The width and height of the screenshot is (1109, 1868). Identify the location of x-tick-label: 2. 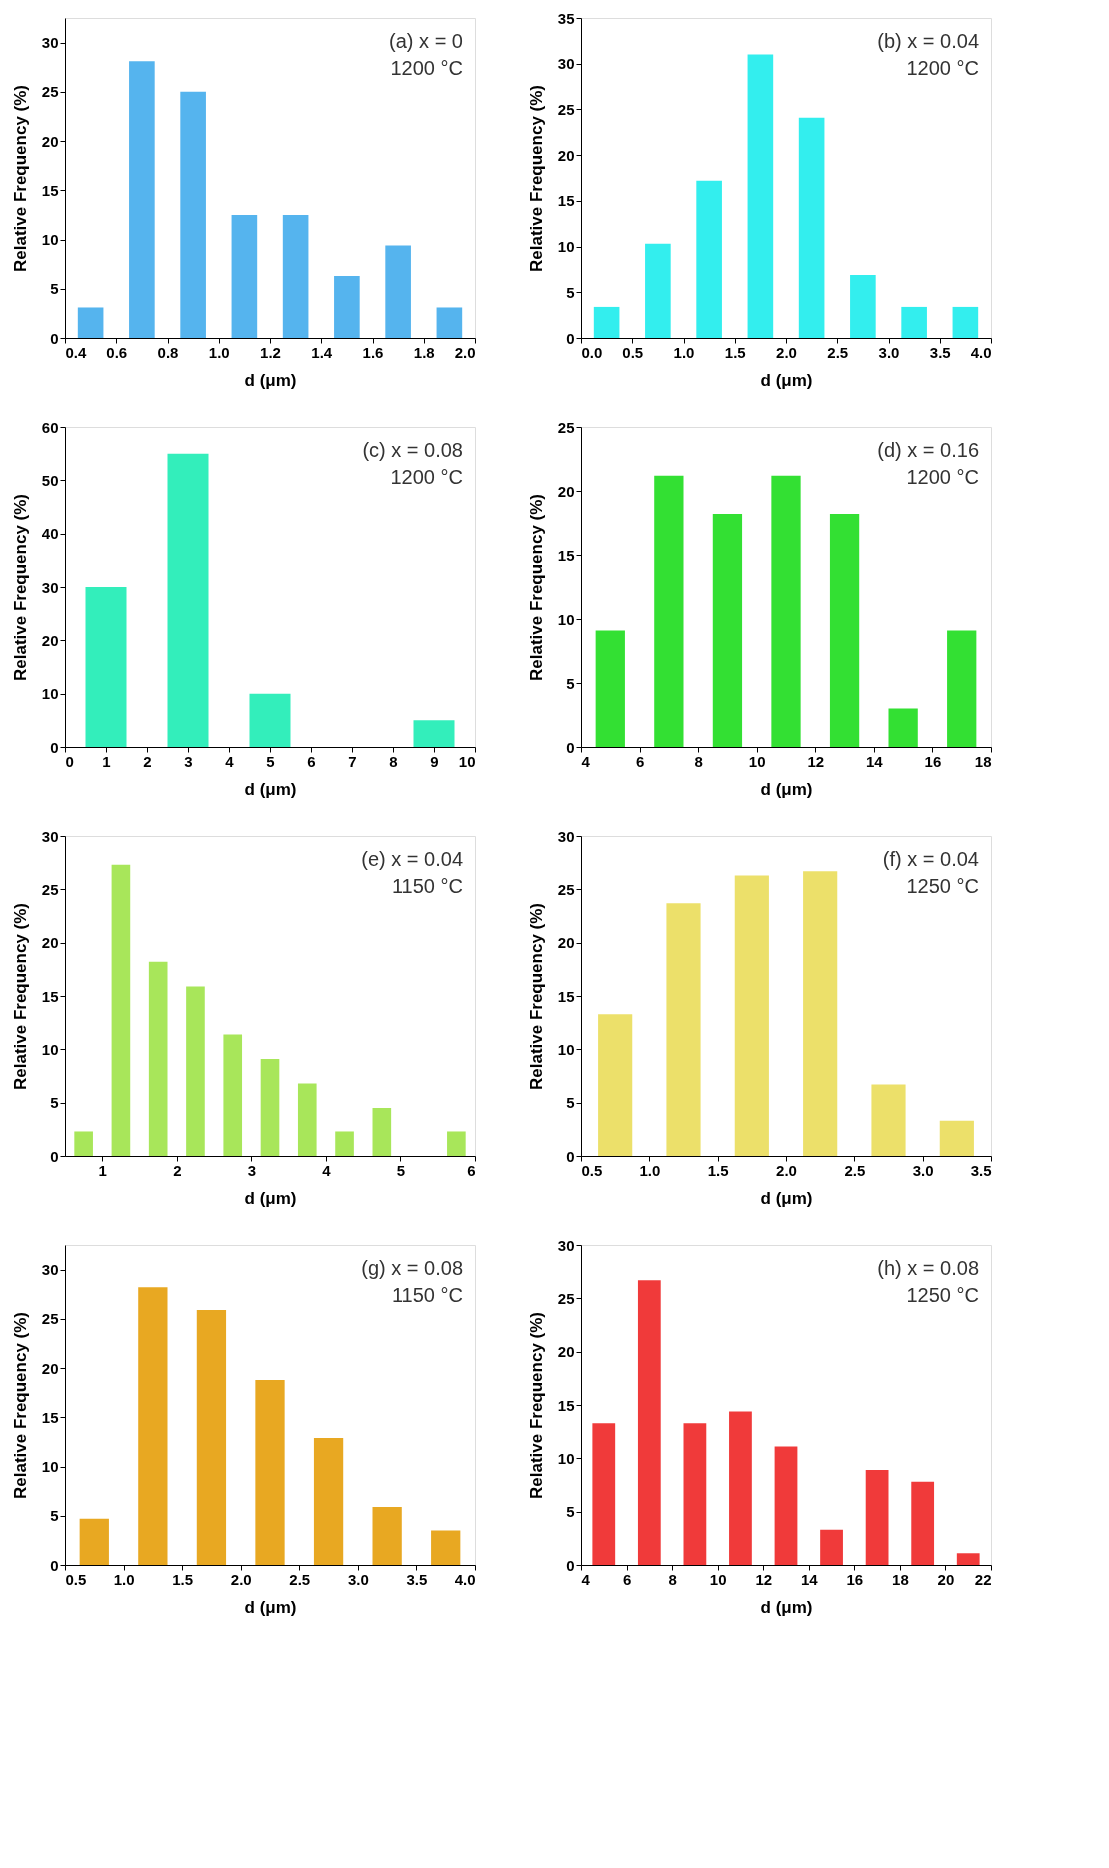
(177, 1170).